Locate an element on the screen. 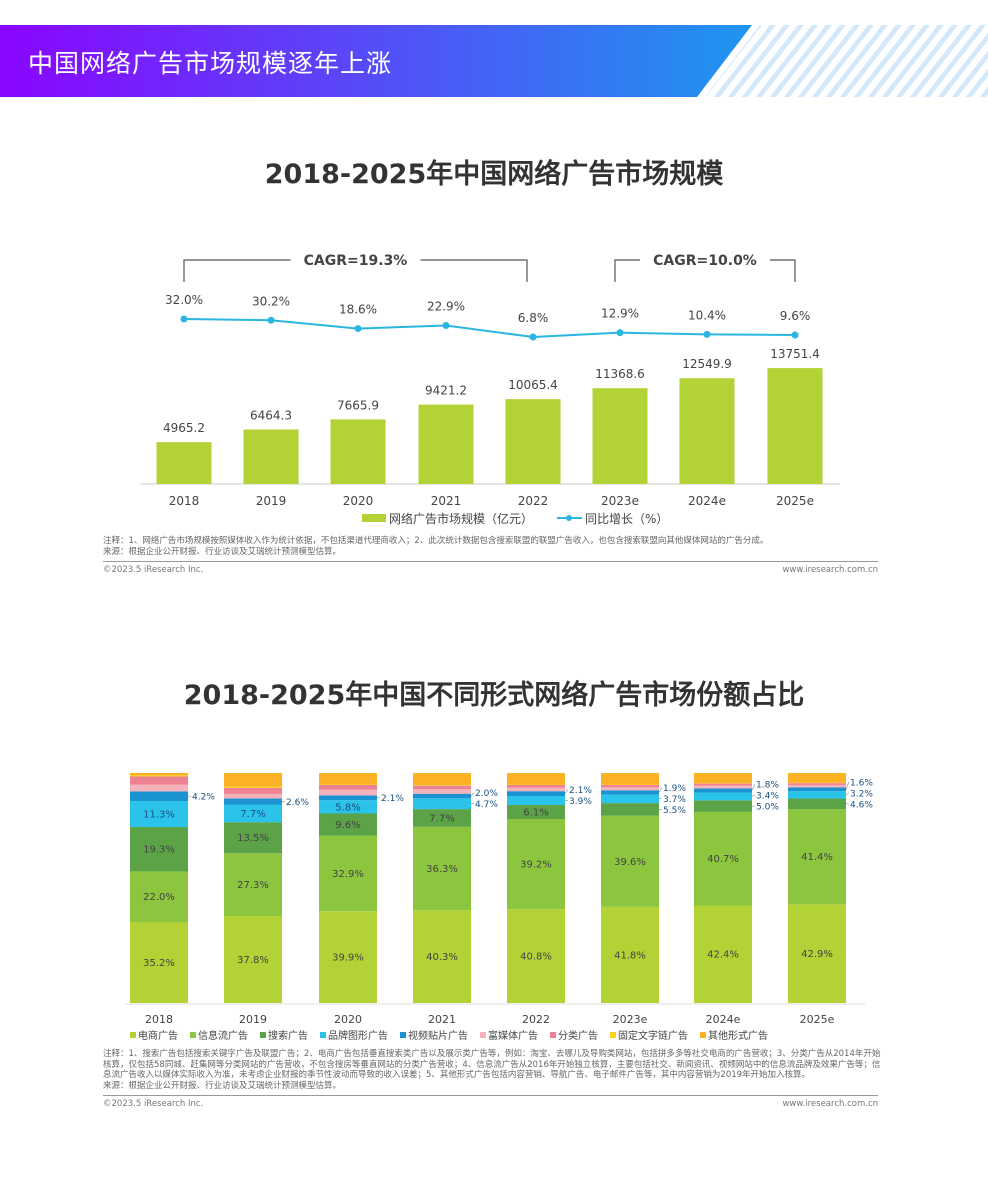 This screenshot has height=1178, width=988. segment-2019-视频贴片广告 is located at coordinates (253, 801).